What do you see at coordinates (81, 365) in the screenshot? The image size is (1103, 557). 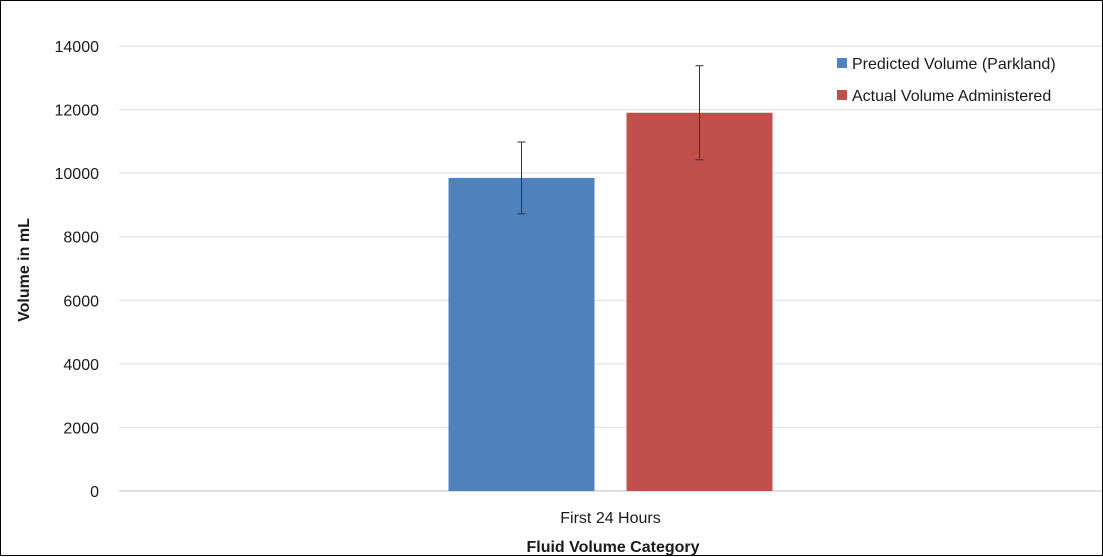 I see `y-tick-label: 4000` at bounding box center [81, 365].